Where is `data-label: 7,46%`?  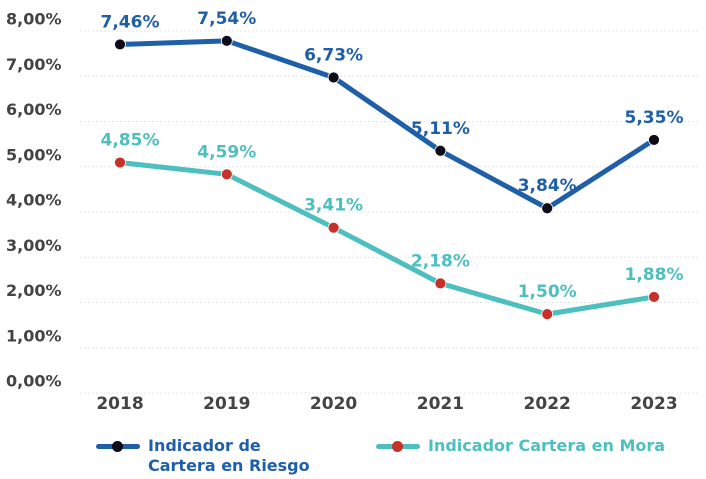
data-label: 7,46% is located at coordinates (130, 22).